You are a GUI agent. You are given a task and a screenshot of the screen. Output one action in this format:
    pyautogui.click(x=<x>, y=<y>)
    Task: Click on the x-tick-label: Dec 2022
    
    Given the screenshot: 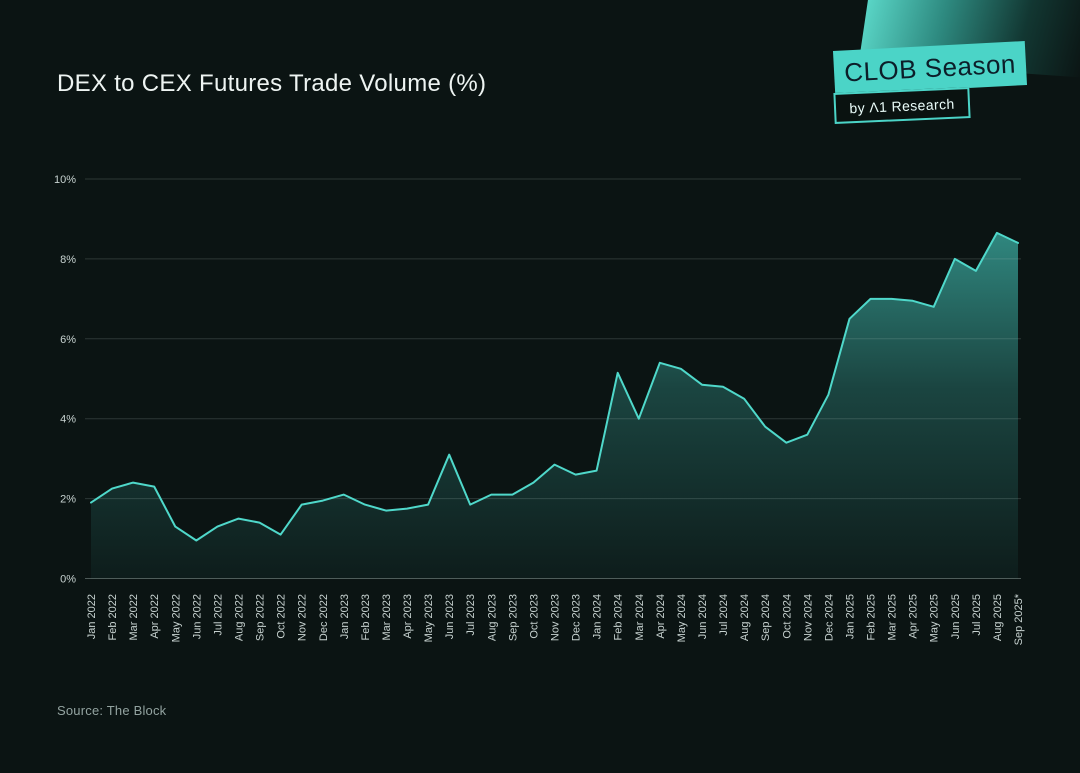 What is the action you would take?
    pyautogui.click(x=324, y=617)
    